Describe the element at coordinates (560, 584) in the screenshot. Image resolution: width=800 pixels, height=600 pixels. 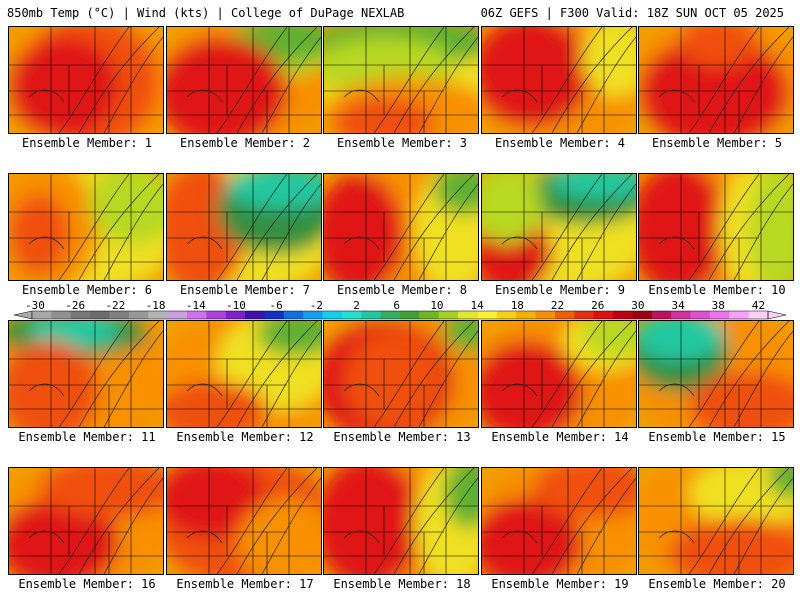
I see `ensemble-member-label: Ensemble Member: 19` at that location.